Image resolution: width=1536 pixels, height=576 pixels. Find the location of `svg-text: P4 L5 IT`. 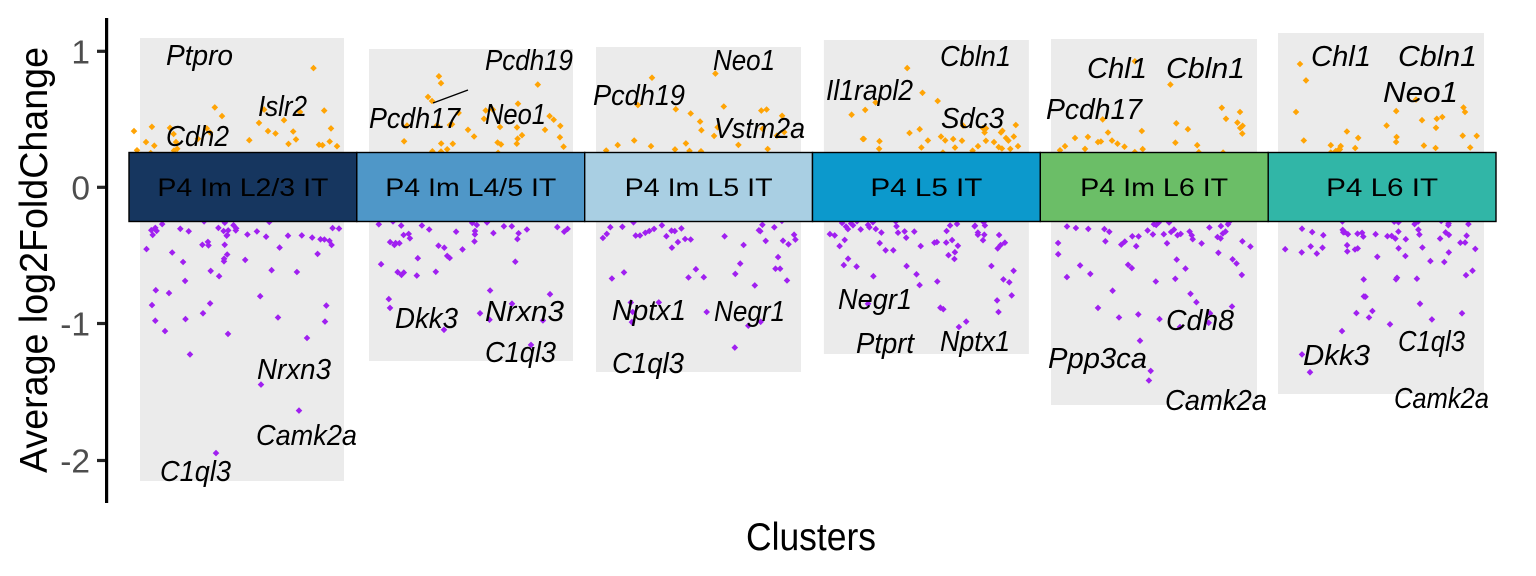

svg-text: P4 L5 IT is located at coordinates (926, 188).